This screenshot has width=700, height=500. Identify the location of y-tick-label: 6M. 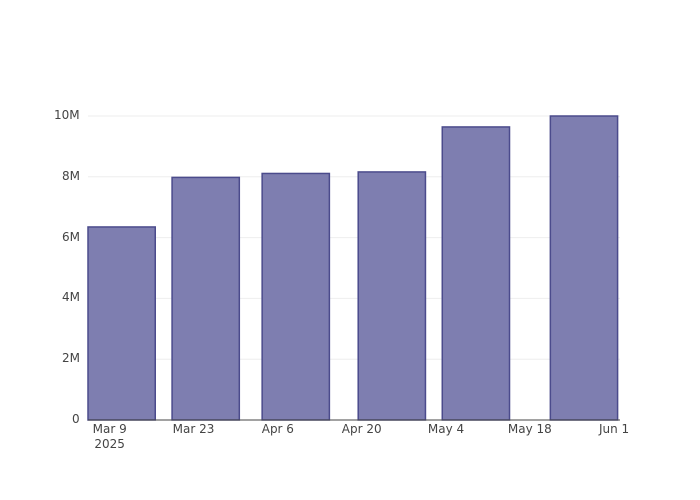
(71, 236).